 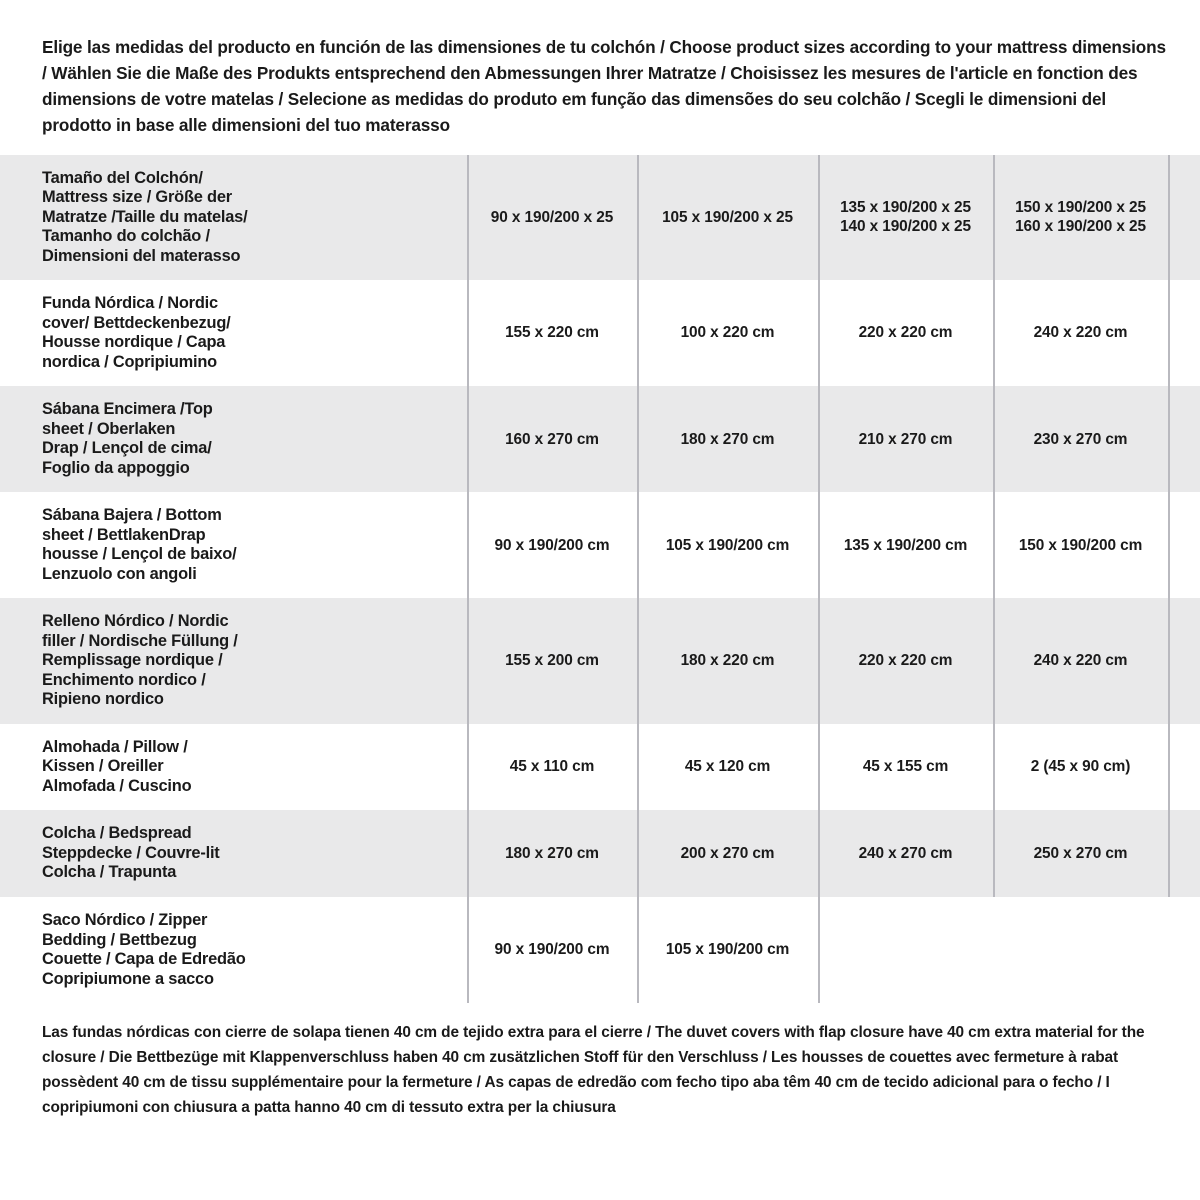 I want to click on row-value: 45 x 120 cm, so click(x=727, y=767).